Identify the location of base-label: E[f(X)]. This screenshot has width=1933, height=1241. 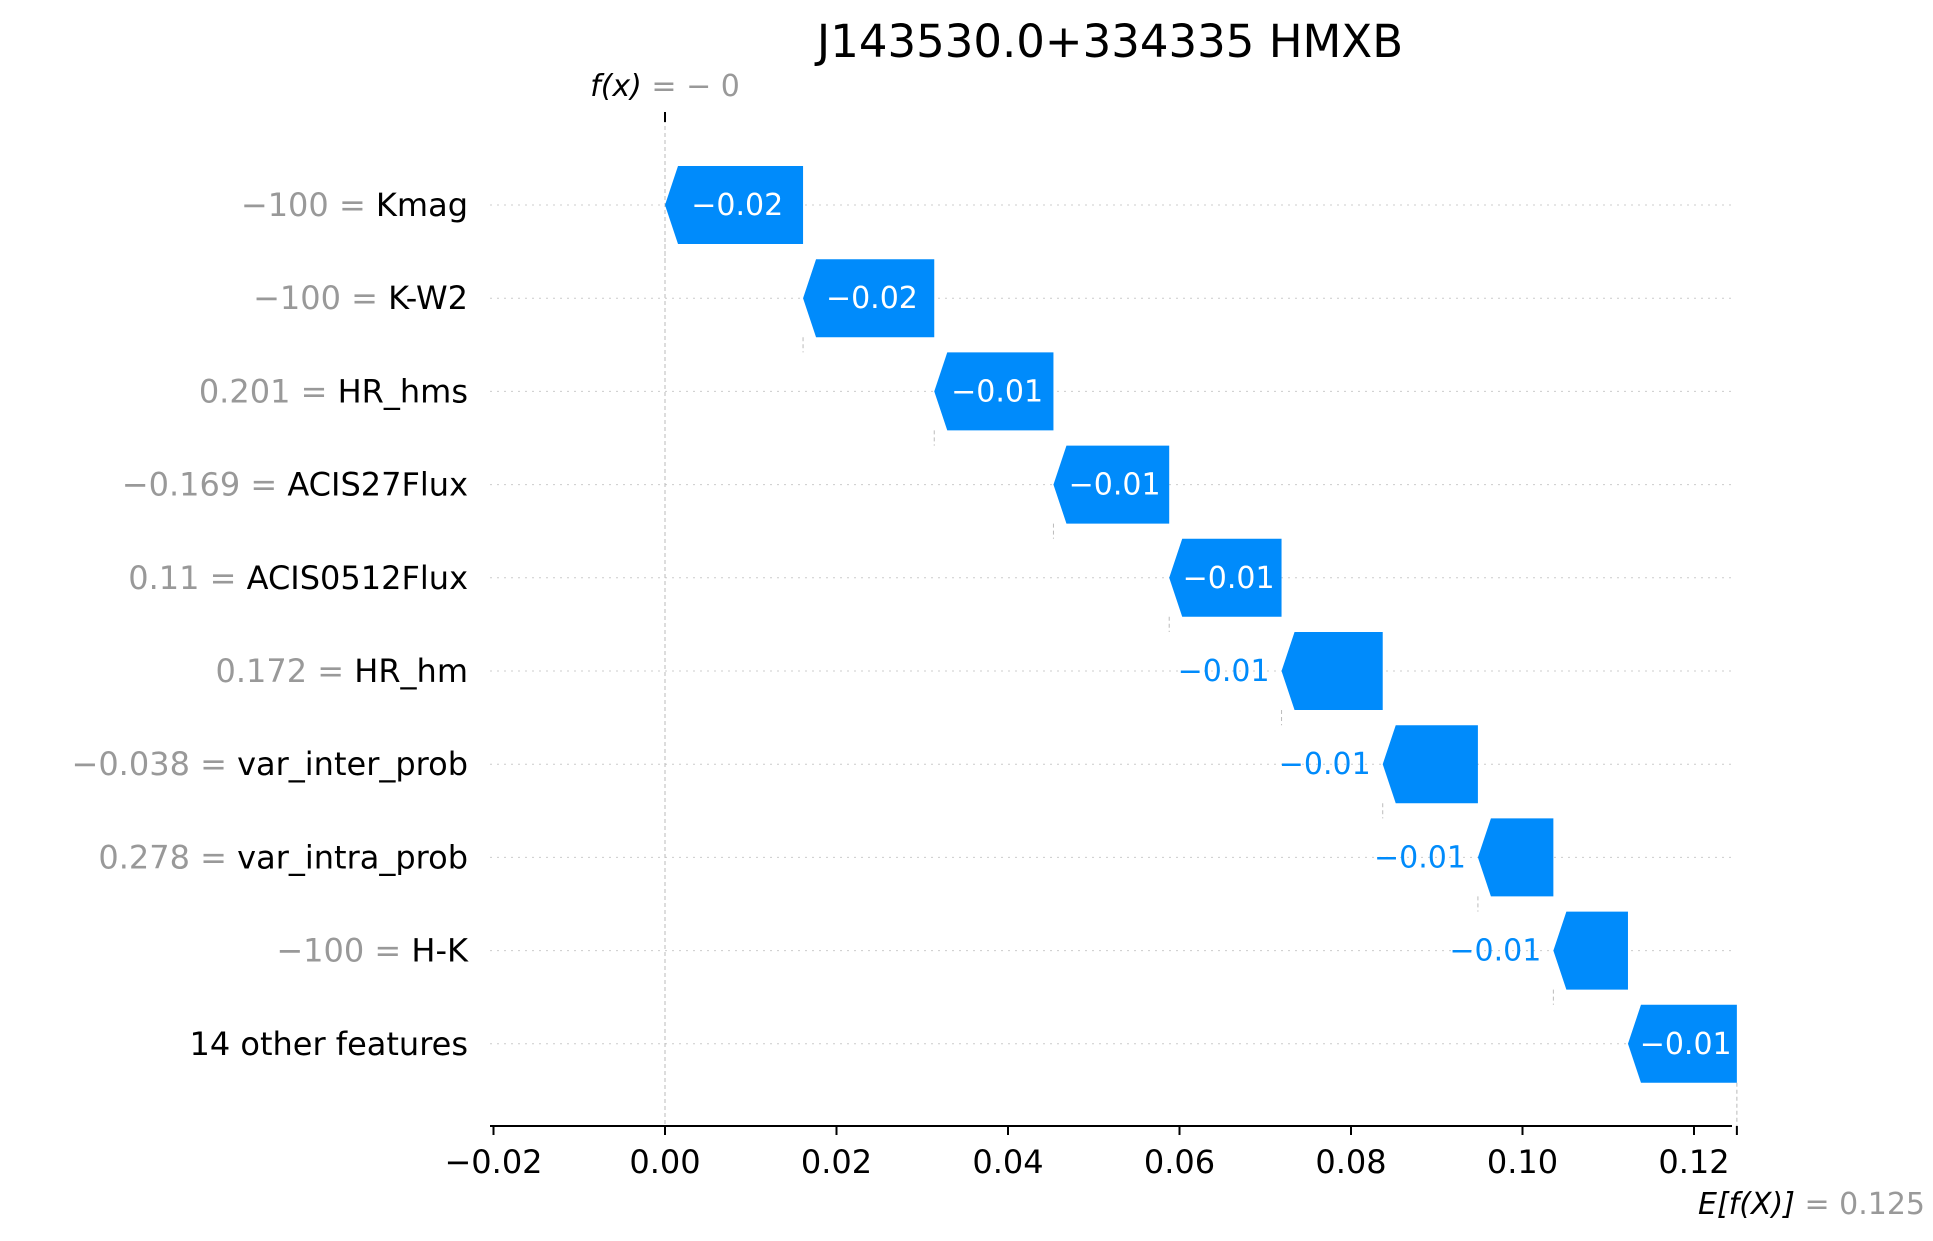
(1751, 1204).